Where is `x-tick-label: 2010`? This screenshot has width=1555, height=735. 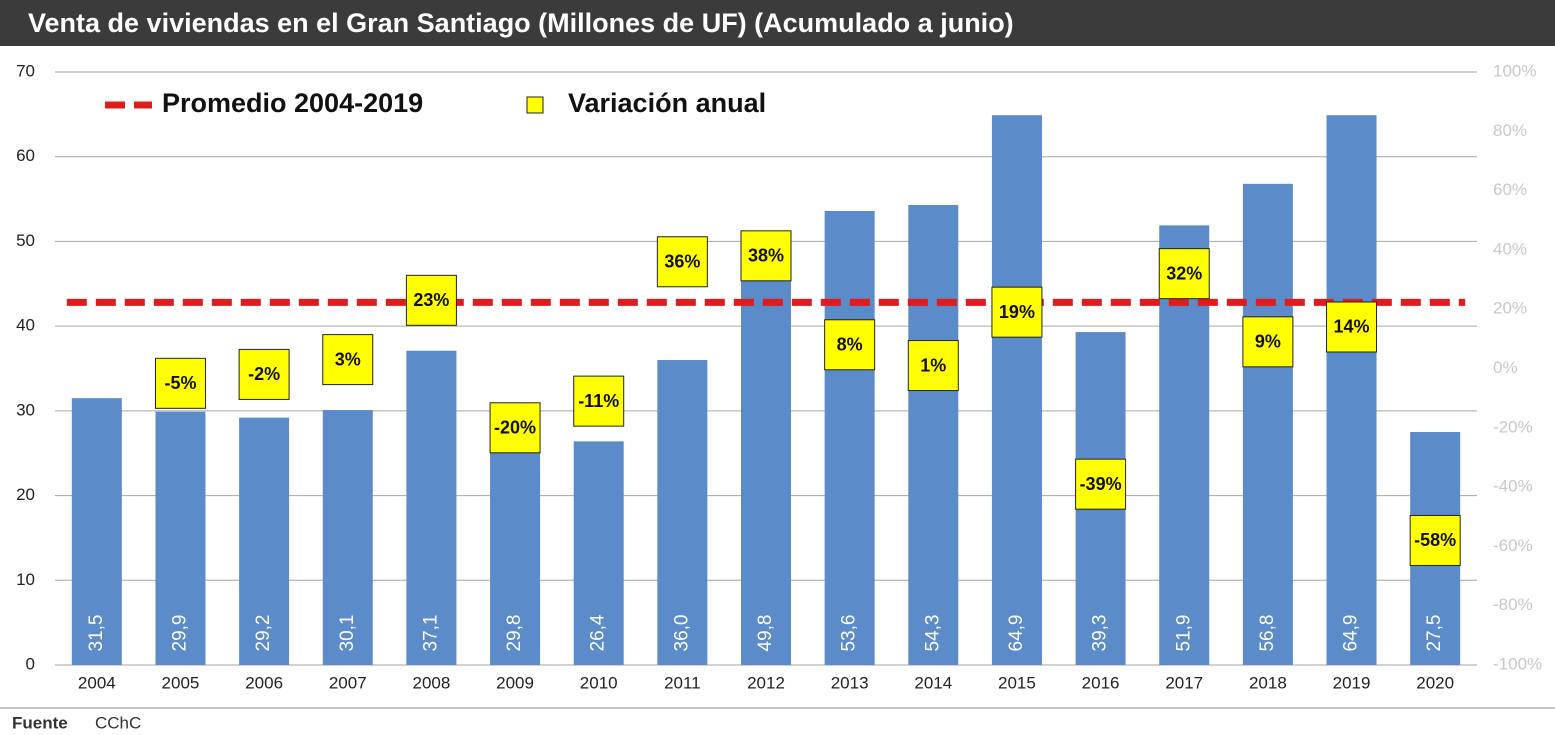
x-tick-label: 2010 is located at coordinates (599, 682).